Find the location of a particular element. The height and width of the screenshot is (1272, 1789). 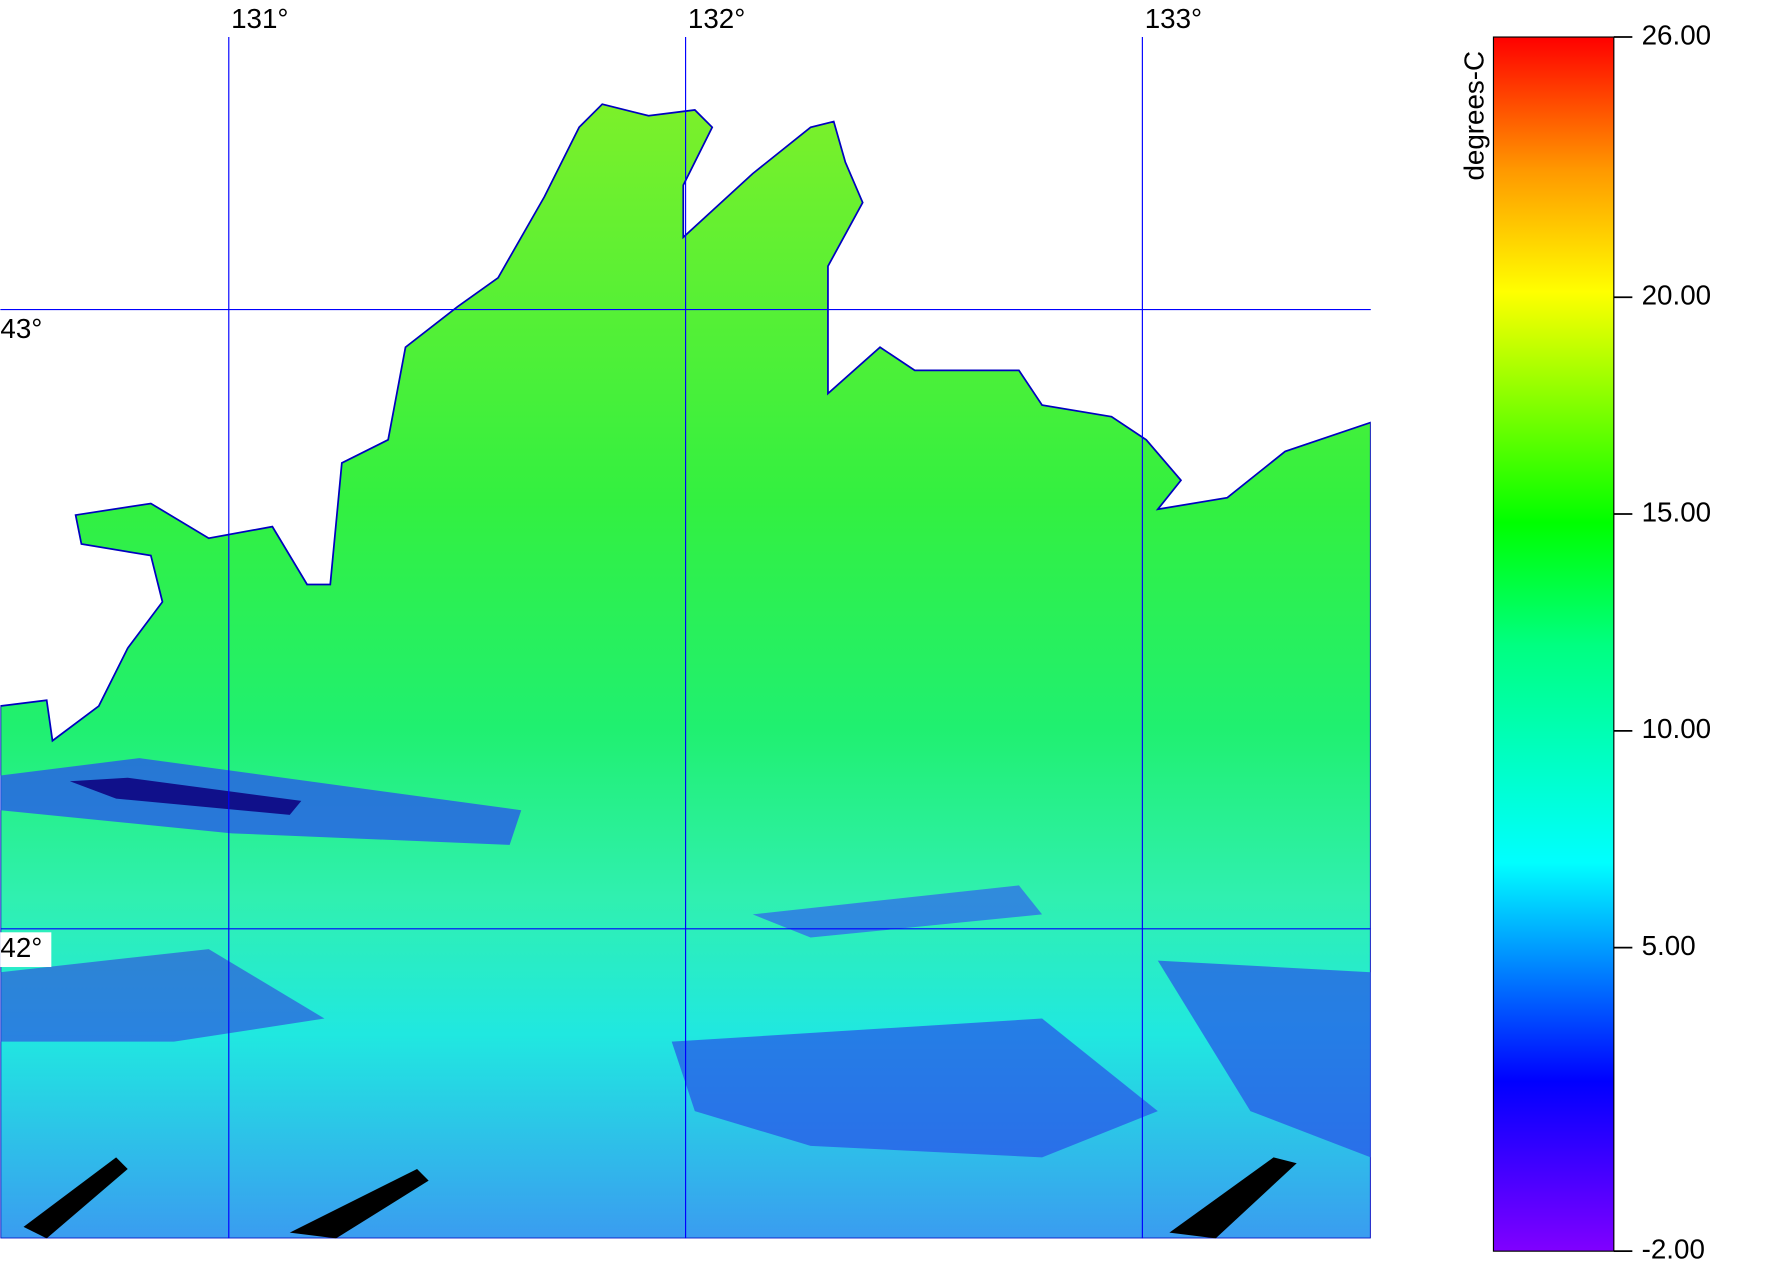

colorbar-ticks: 26.00 20.00 15.00 10.00 5.00 -2.00 is located at coordinates (1662, 641).